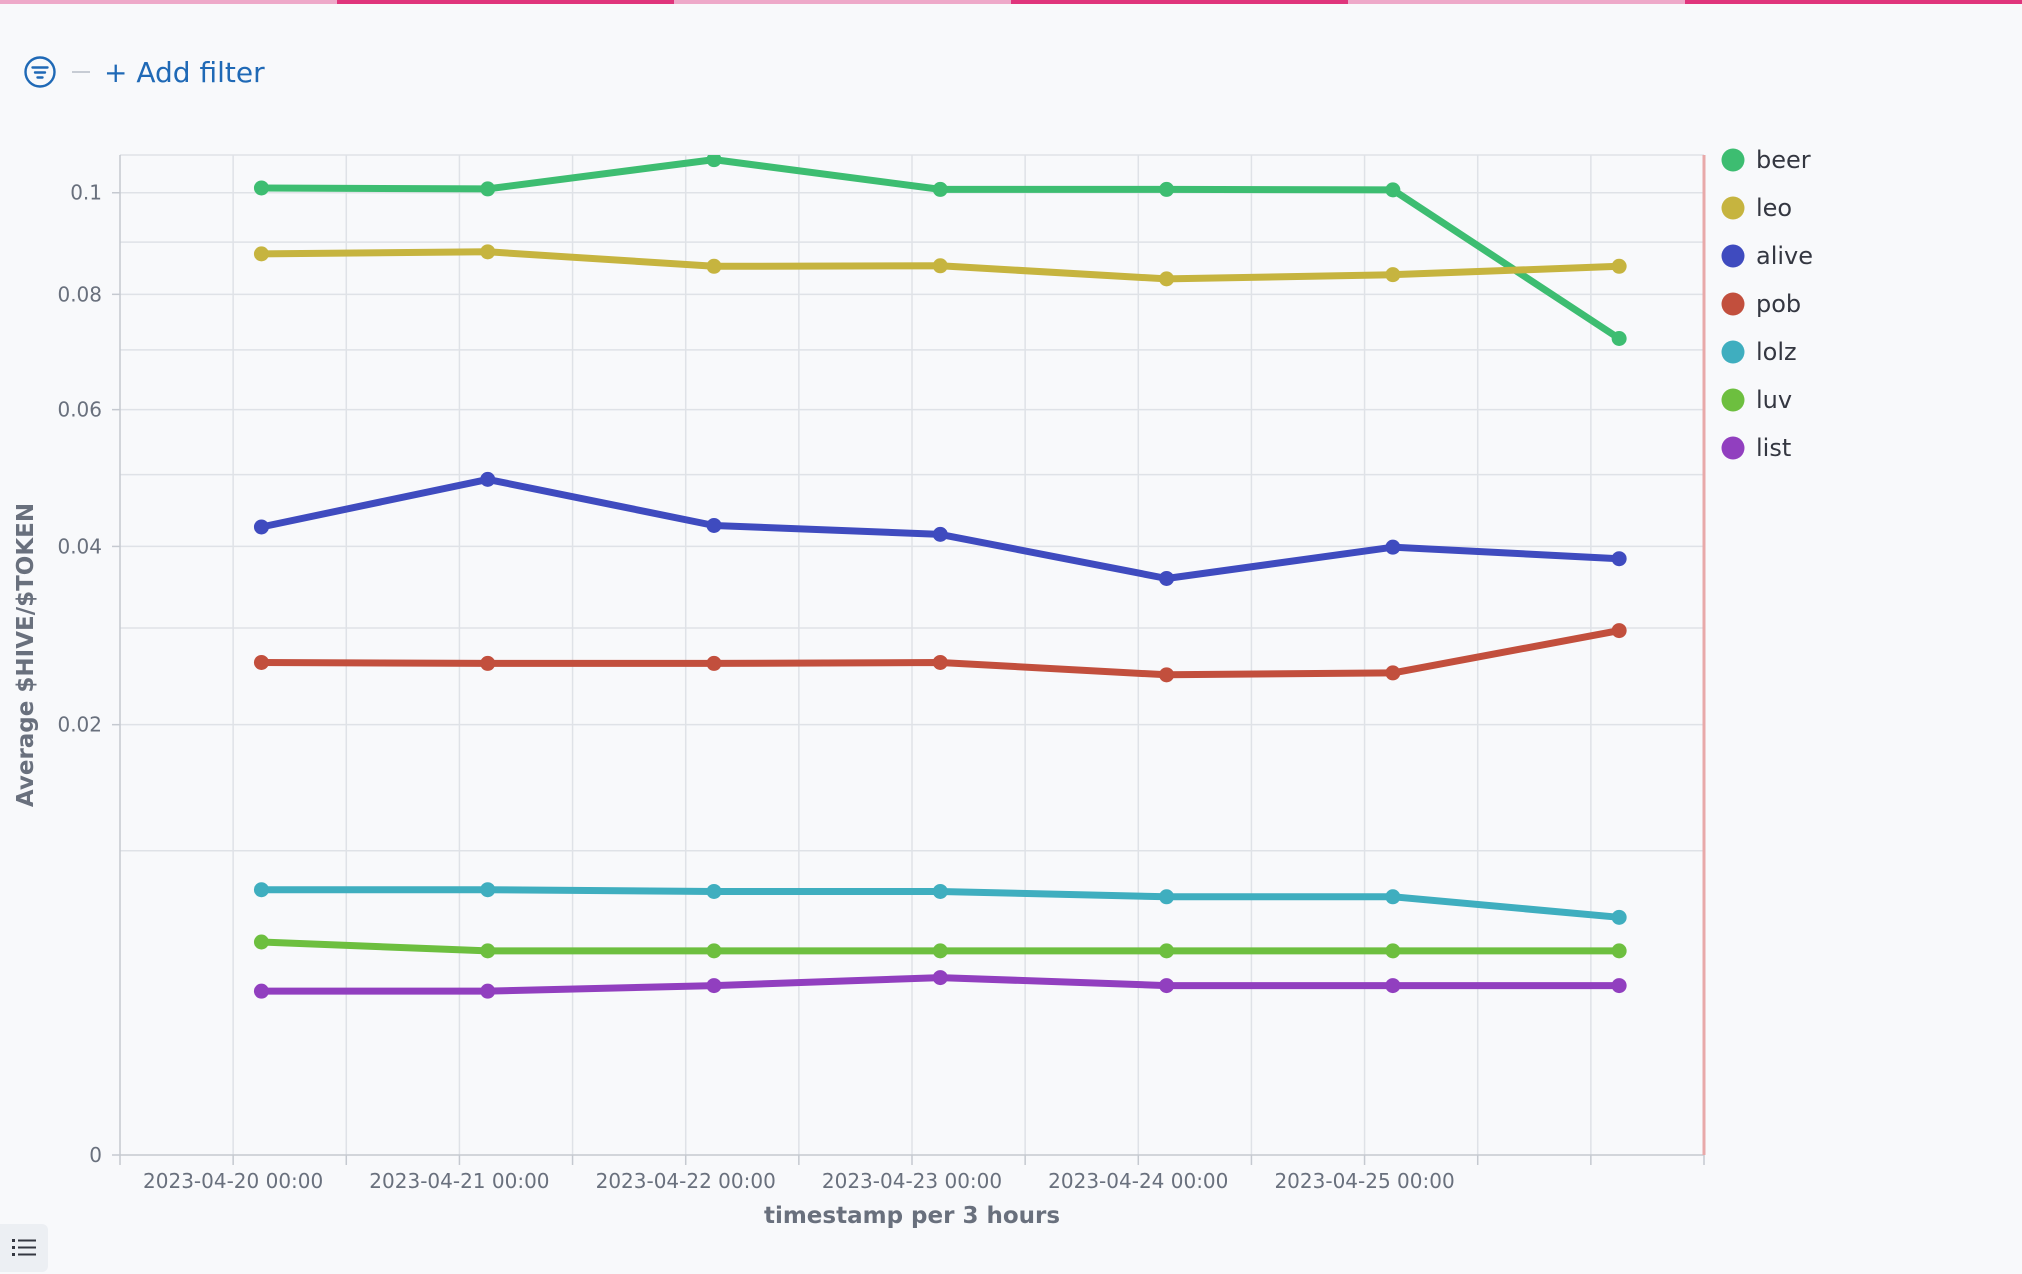 This screenshot has width=2022, height=1274. What do you see at coordinates (1776, 352) in the screenshot?
I see `legend-label: lolz` at bounding box center [1776, 352].